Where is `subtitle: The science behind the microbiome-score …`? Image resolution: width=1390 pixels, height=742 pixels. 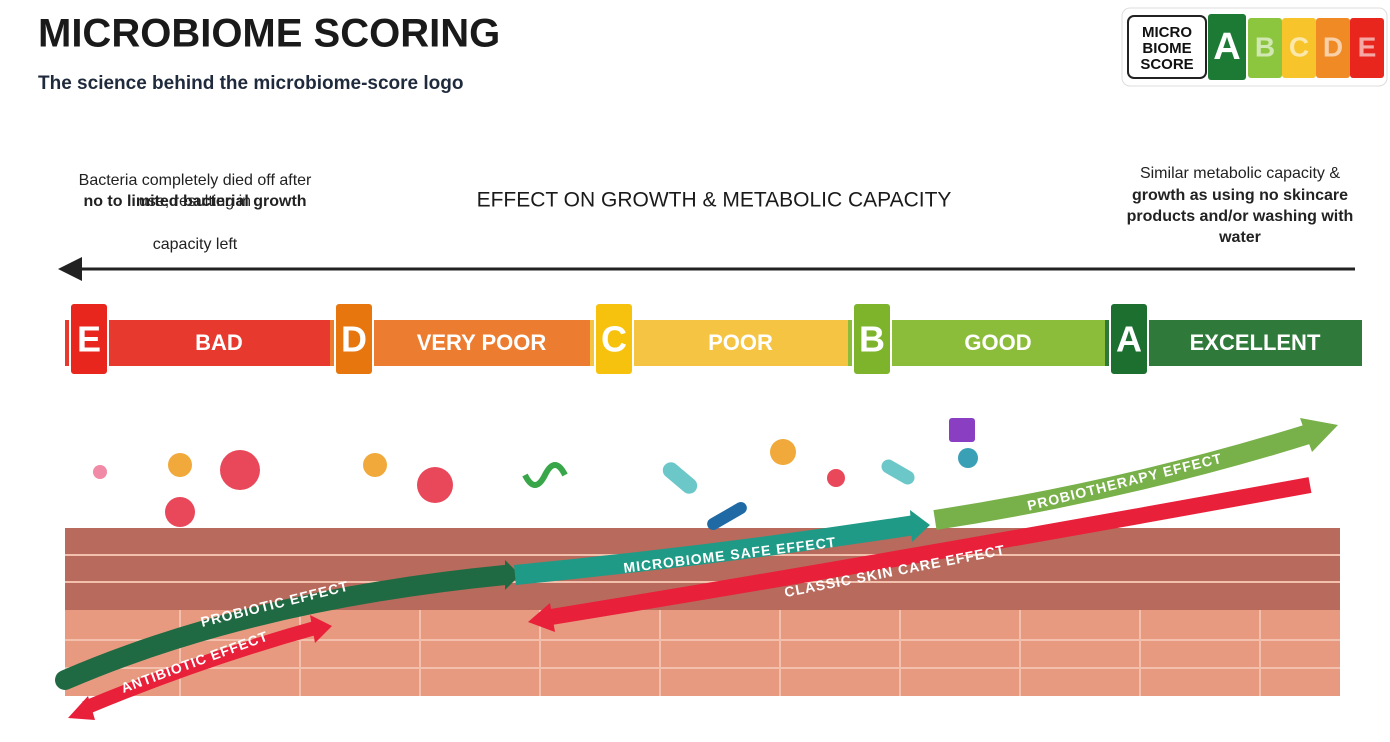 subtitle: The science behind the microbiome-score … is located at coordinates (250, 83).